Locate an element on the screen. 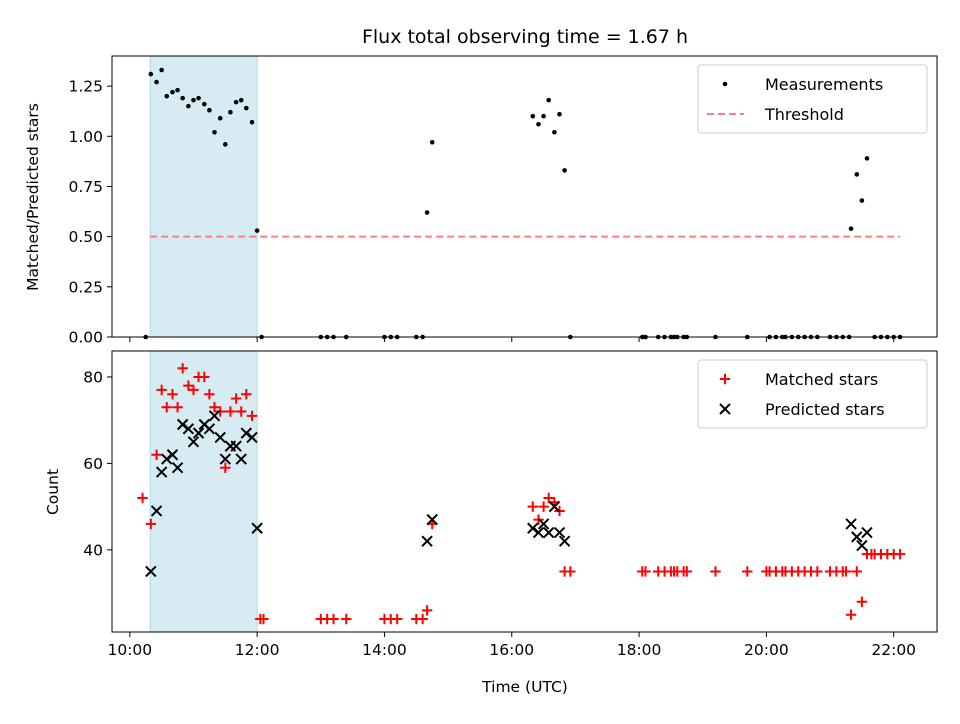 This screenshot has width=960, height=724. top-y-tick-label: 0.75 is located at coordinates (85, 187).